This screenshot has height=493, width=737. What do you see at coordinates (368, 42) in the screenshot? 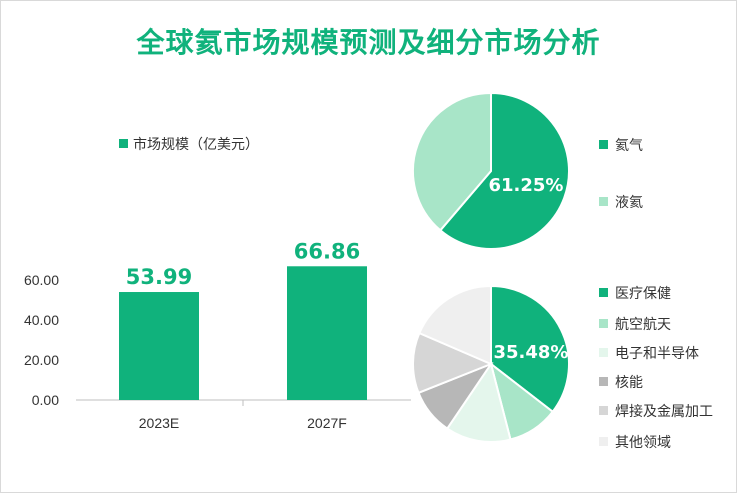
I see `chart-title: 全球氦市场规模预测及细分市场分析` at bounding box center [368, 42].